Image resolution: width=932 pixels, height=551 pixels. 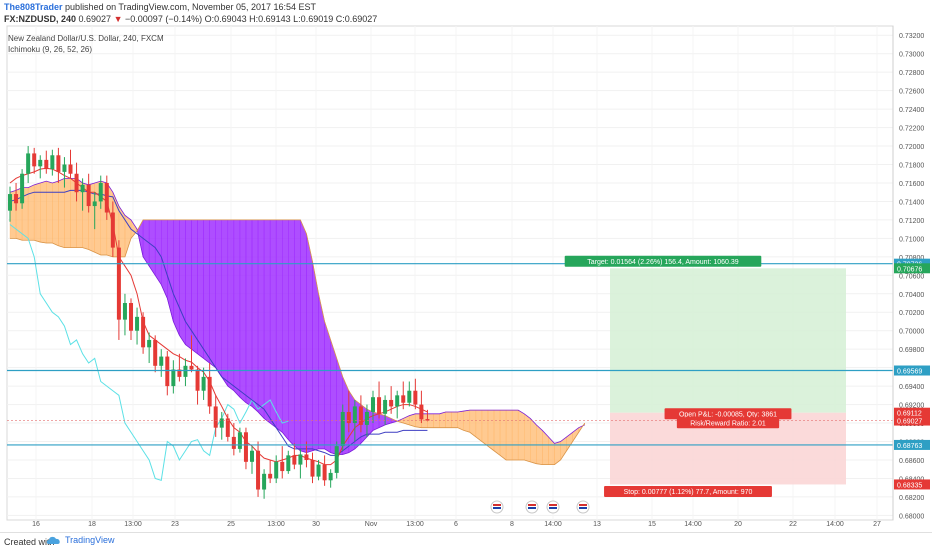 I want to click on y-tick-label: 0.68200, so click(x=911, y=498).